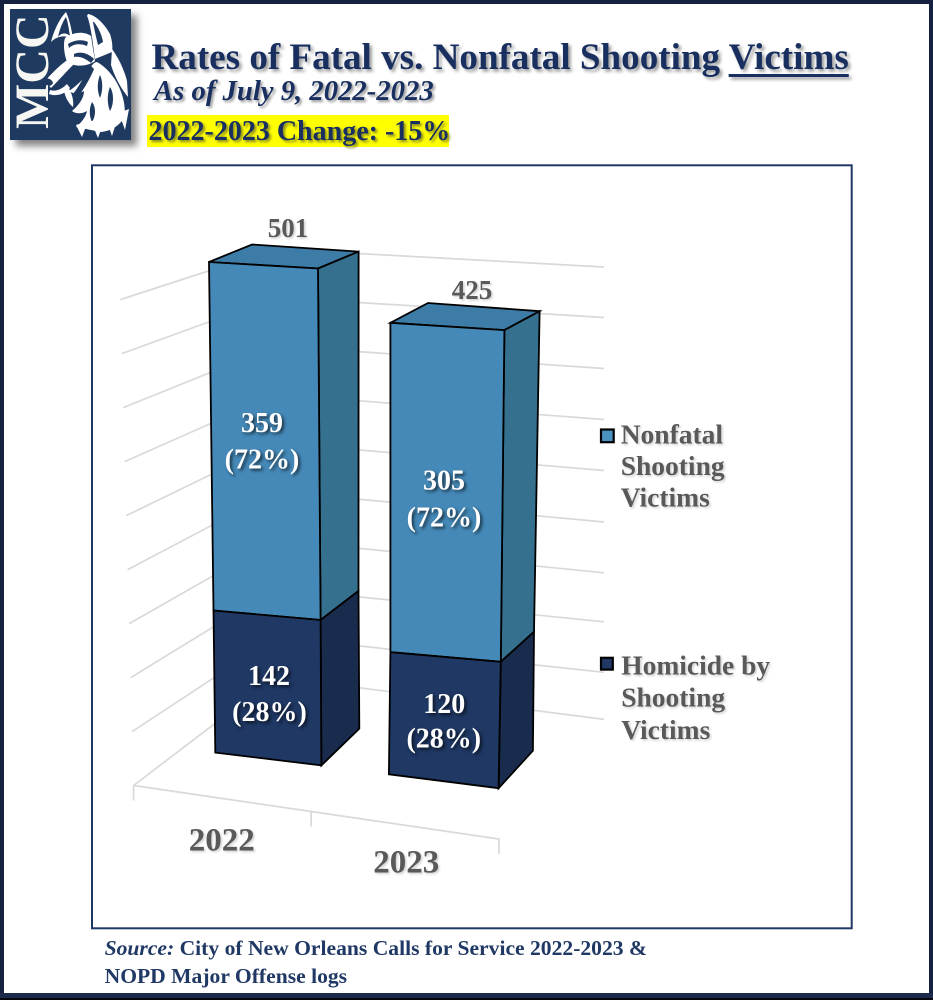 This screenshot has height=1000, width=933. Describe the element at coordinates (269, 676) in the screenshot. I see `svg-text: 142` at that location.